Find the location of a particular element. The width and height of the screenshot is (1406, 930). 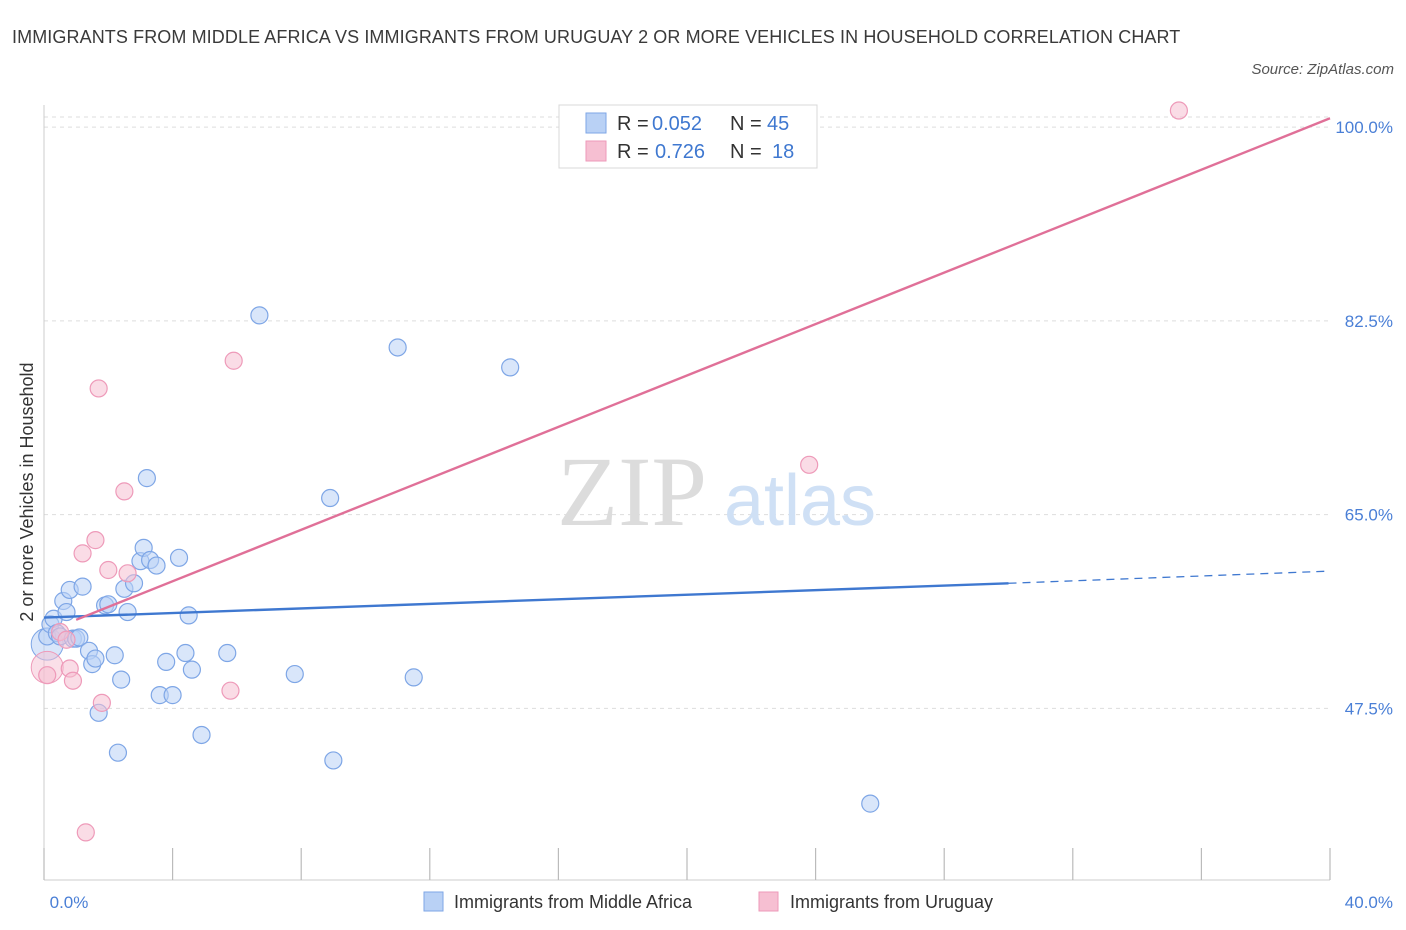

series-swatch-uruguay is located at coordinates (768, 901).